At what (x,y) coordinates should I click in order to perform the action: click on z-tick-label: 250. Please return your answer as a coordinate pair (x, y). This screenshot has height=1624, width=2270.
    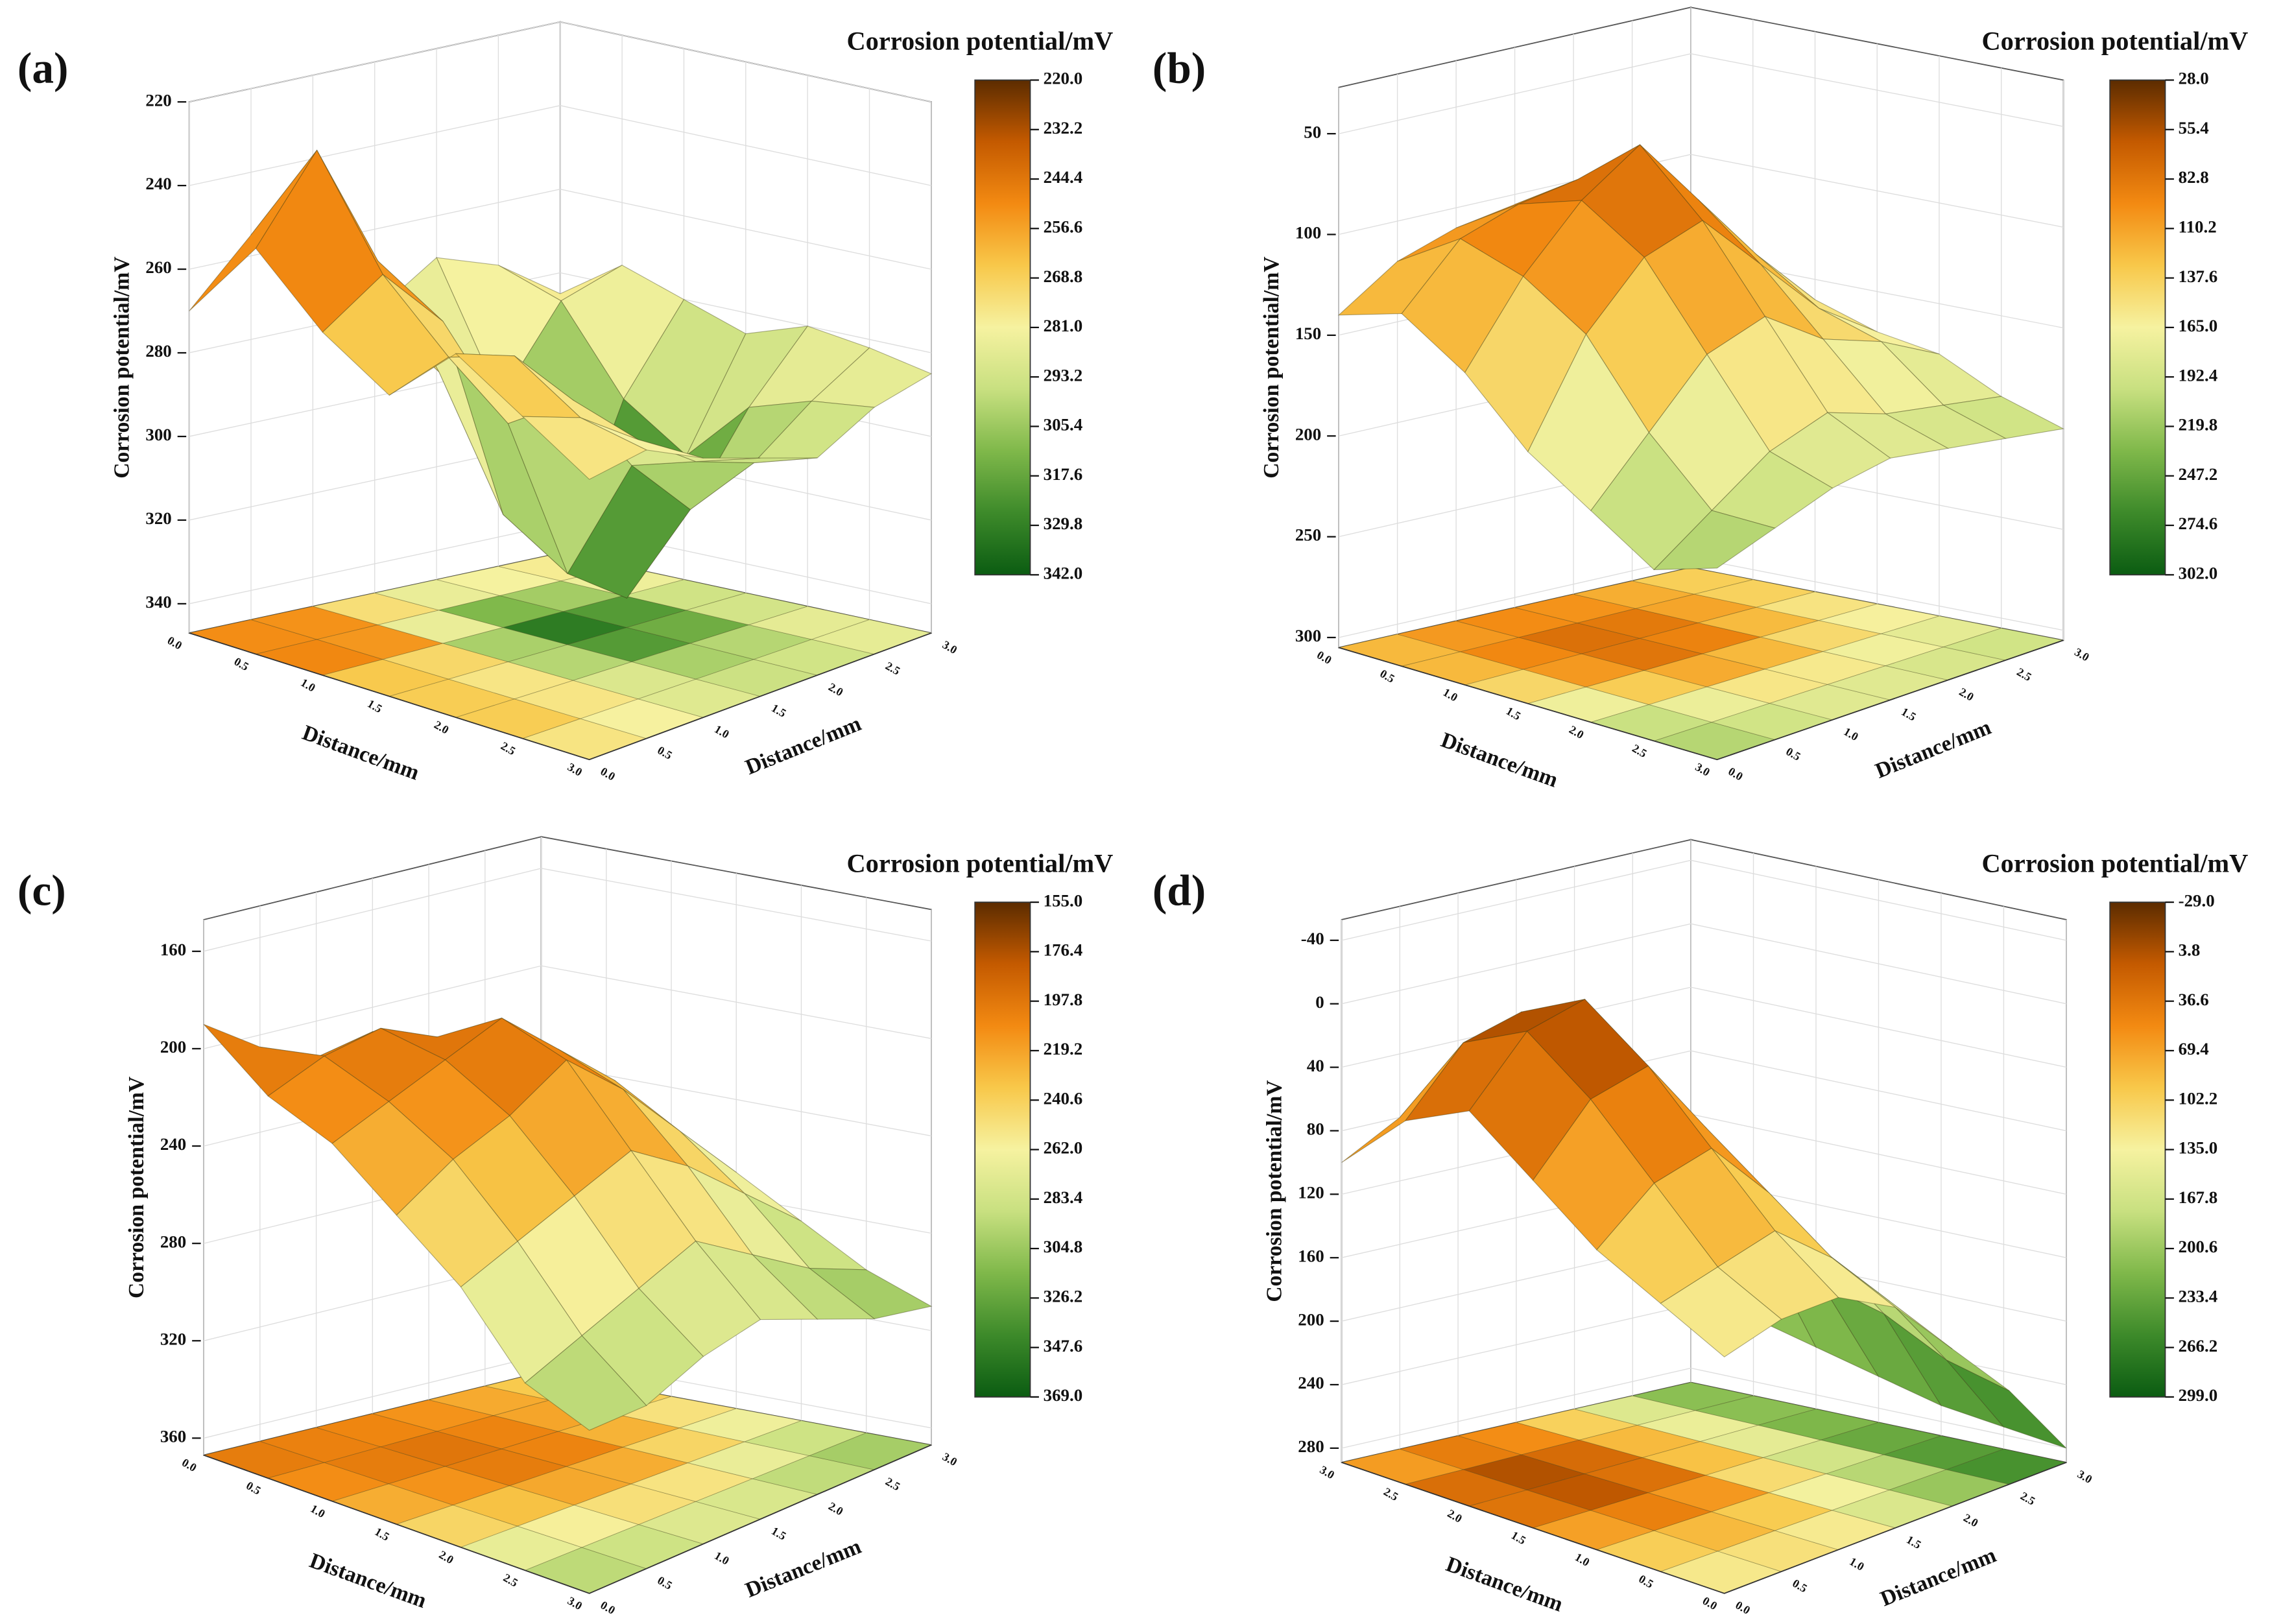
    Looking at the image, I should click on (1308, 535).